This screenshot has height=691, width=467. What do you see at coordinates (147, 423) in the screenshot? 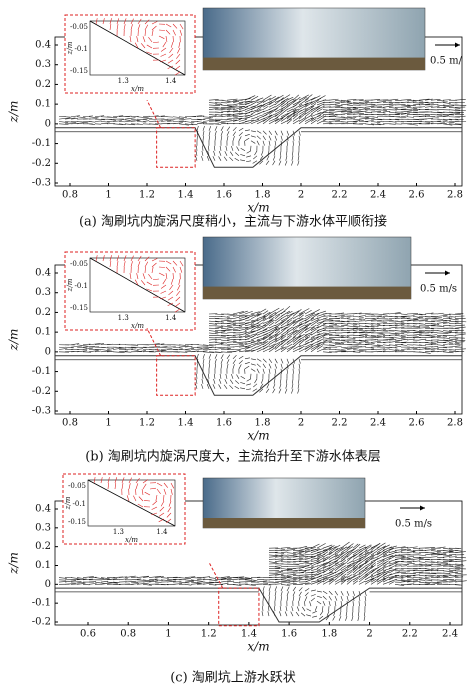
I see `x-tick-label: 1.2` at bounding box center [147, 423].